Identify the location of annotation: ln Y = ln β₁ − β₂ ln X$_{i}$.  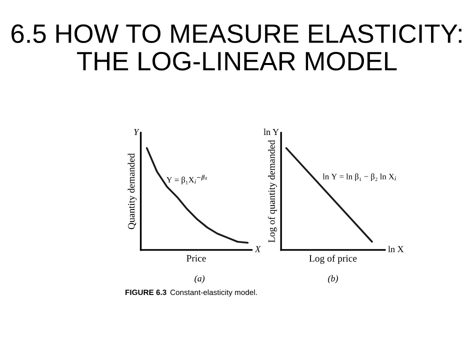
(359, 177).